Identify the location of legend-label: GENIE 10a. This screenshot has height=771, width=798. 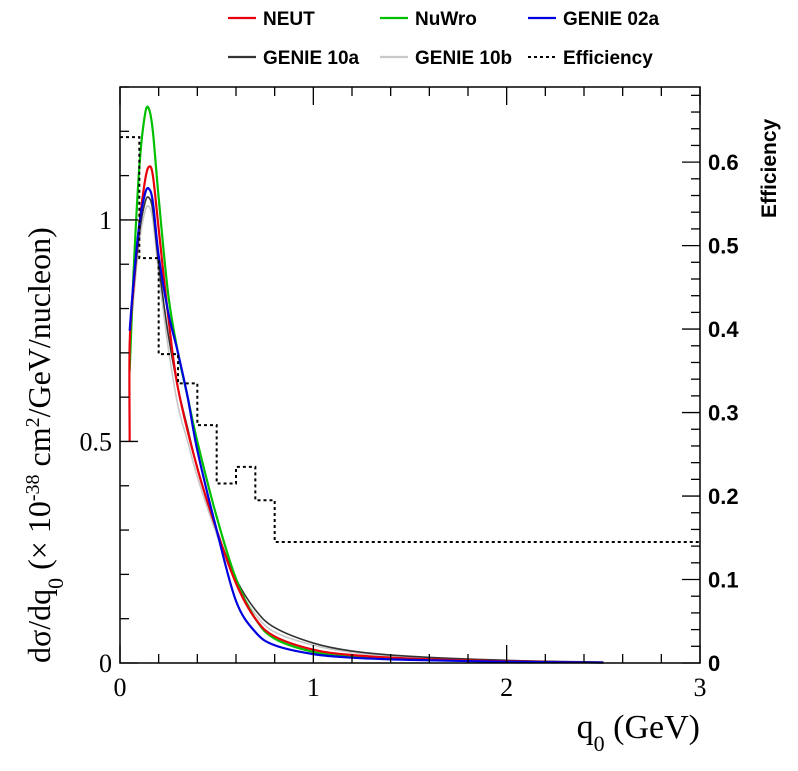
(311, 58).